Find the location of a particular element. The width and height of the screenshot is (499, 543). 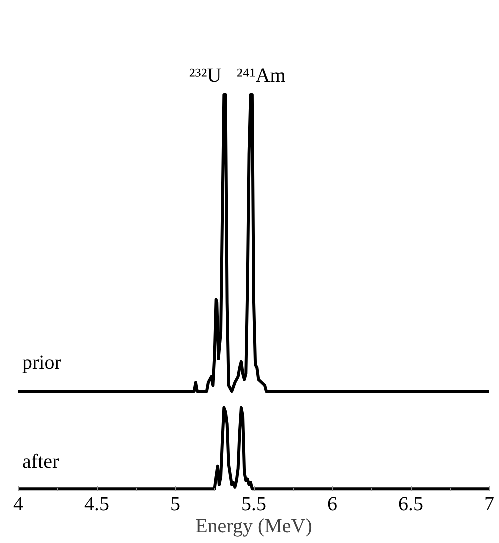

series-label: prior is located at coordinates (42, 363).